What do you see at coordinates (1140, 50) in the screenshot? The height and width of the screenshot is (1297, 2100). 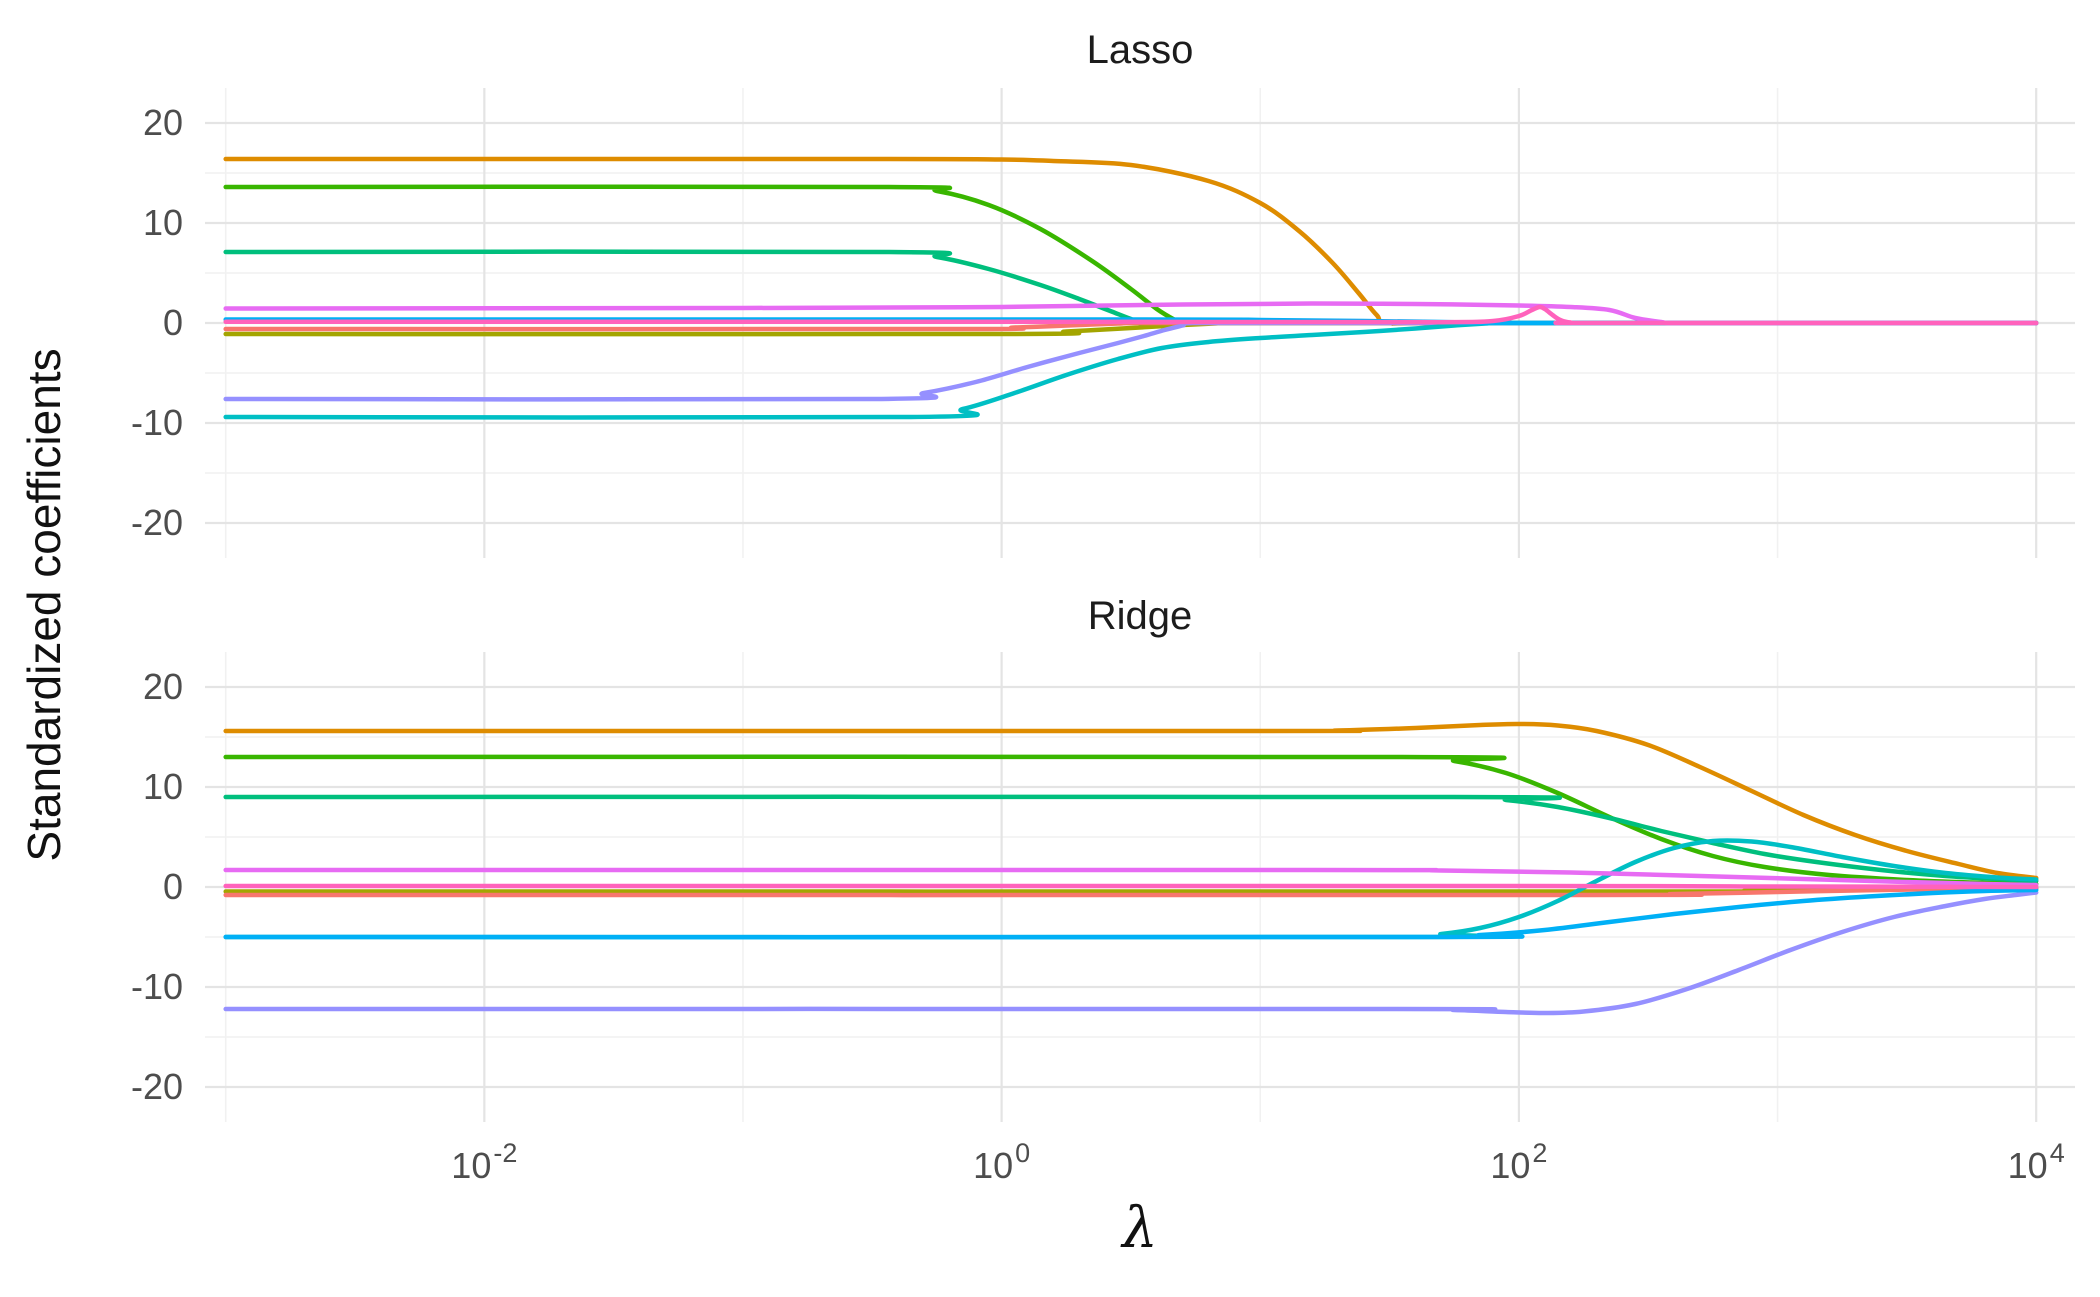 I see `lasso-panel-title: Lasso` at bounding box center [1140, 50].